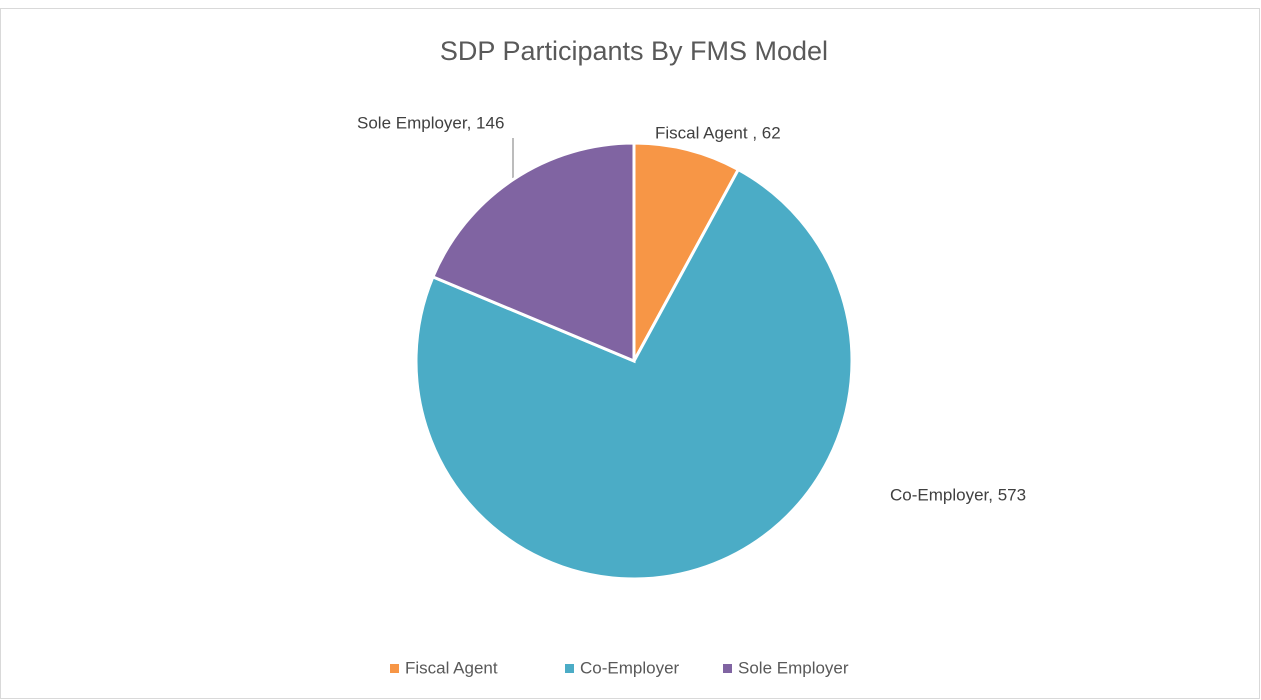 This screenshot has width=1261, height=700. Describe the element at coordinates (793, 667) in the screenshot. I see `legend-label: Sole Employer` at that location.